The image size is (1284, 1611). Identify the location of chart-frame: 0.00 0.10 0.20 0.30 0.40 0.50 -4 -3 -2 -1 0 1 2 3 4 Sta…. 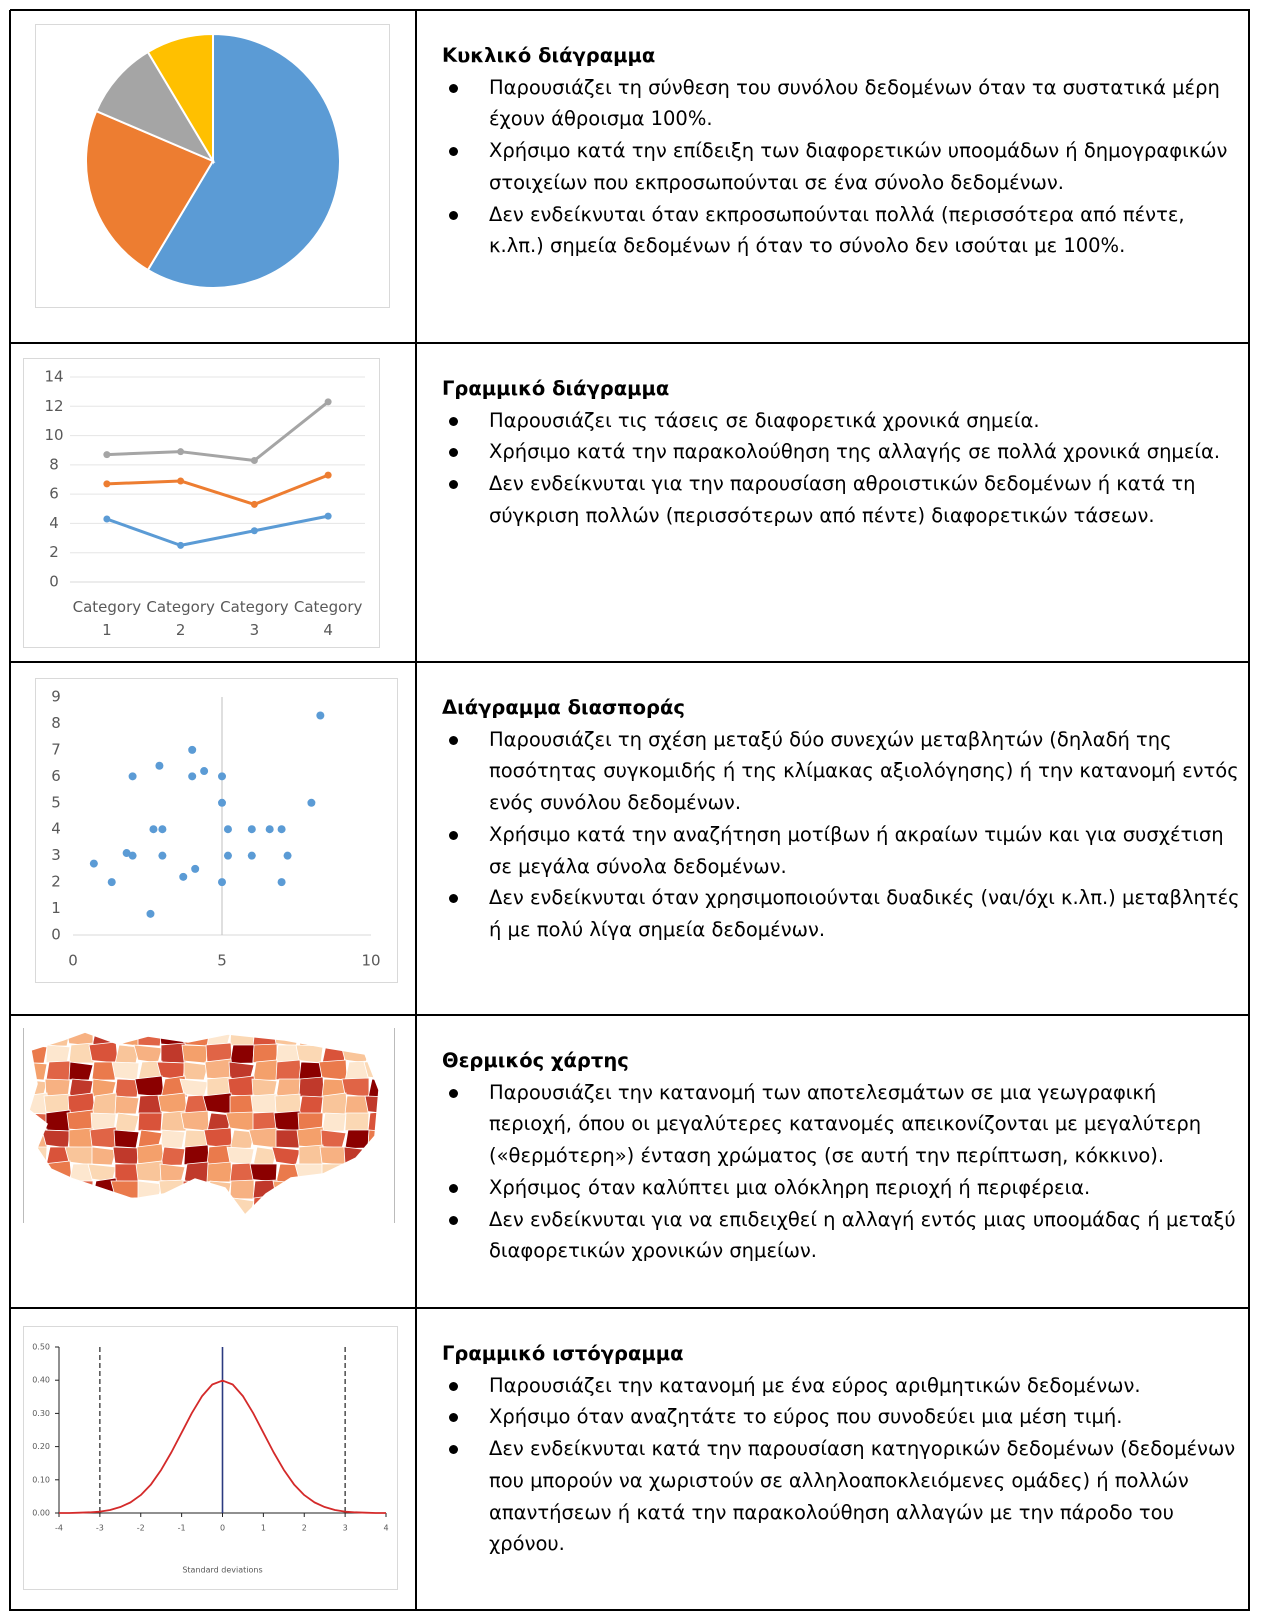
(210, 1458).